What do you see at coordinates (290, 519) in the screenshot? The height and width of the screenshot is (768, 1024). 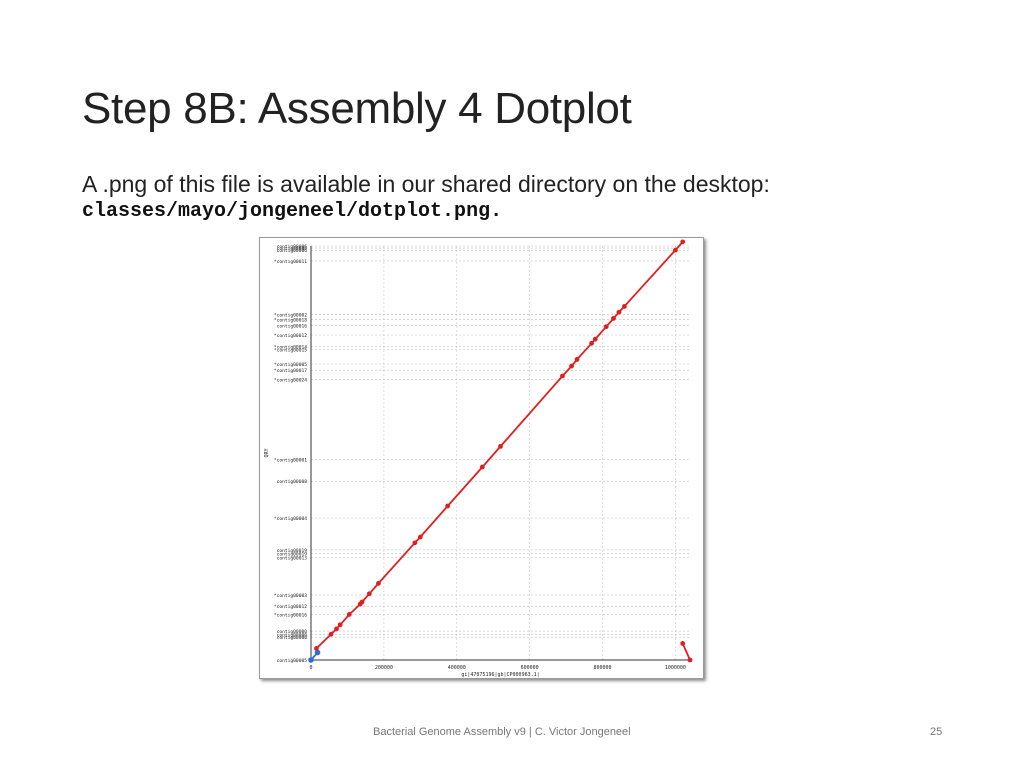 I see `contig-label: *contig00004` at bounding box center [290, 519].